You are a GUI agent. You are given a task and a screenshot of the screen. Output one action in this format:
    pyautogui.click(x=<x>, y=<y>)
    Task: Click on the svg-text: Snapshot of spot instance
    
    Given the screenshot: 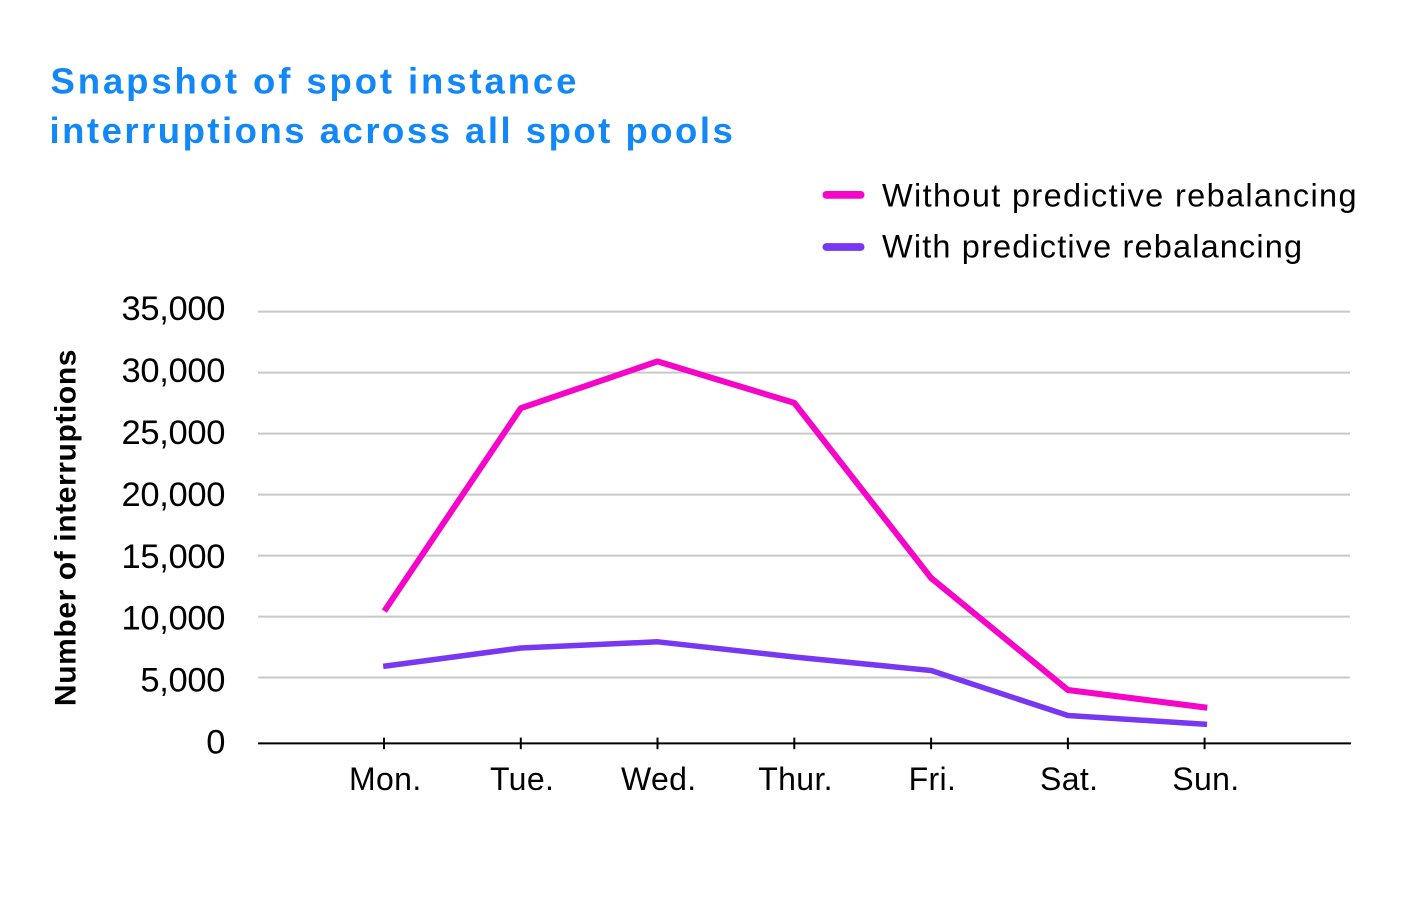 What is the action you would take?
    pyautogui.click(x=315, y=80)
    